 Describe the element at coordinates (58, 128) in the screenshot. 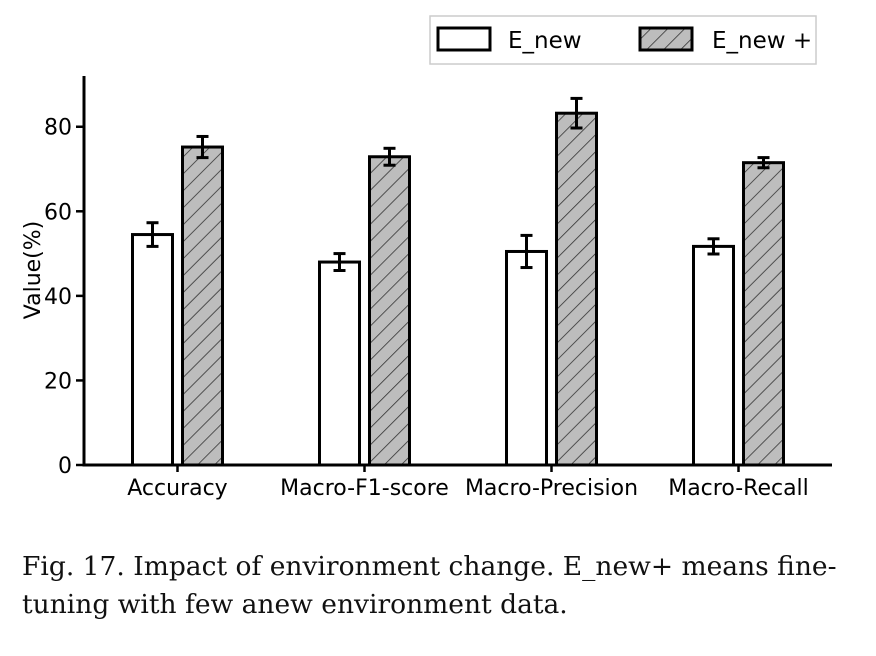

I see `y-tick-label-80: 80` at that location.